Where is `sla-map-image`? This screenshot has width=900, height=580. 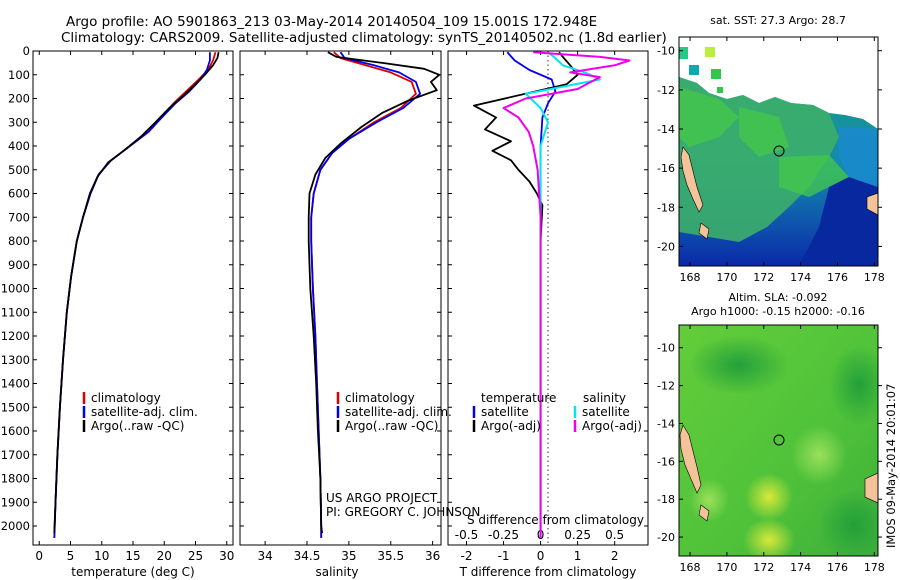 sla-map-image is located at coordinates (778, 440).